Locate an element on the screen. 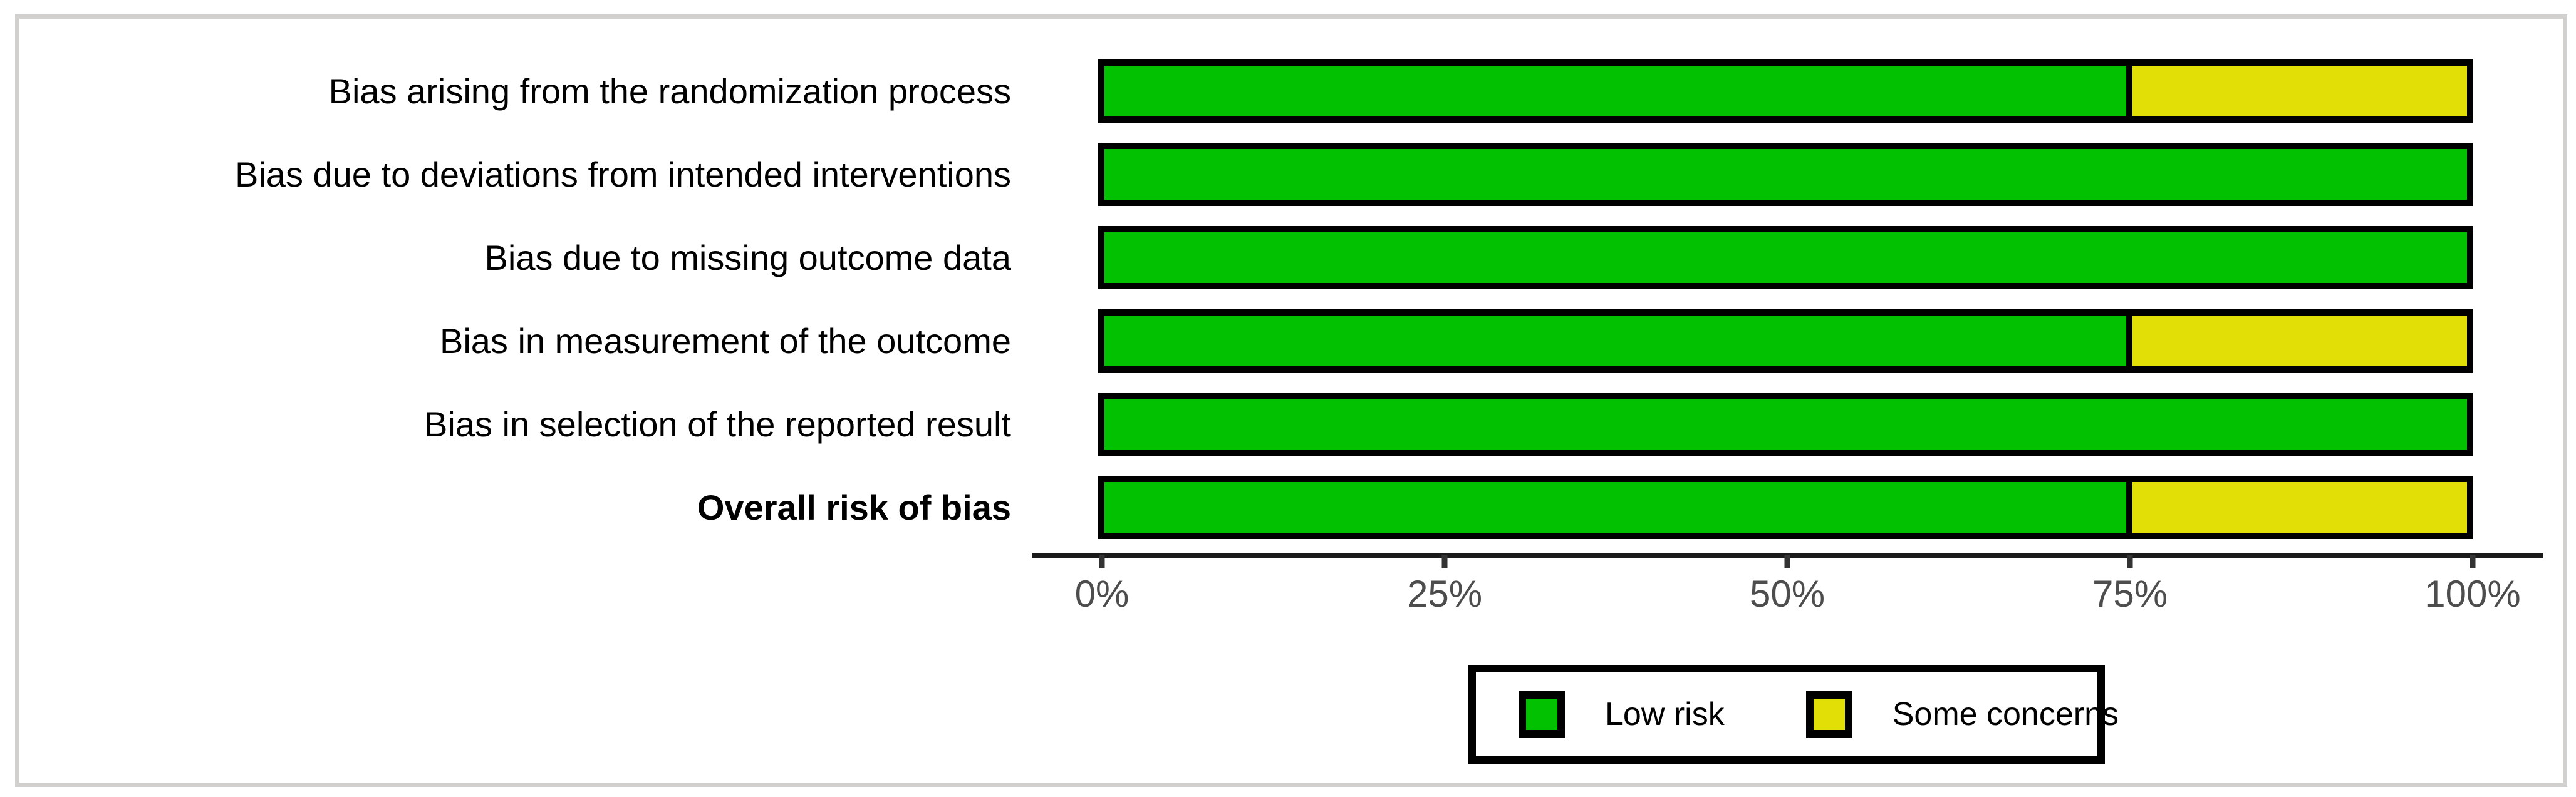 The image size is (2576, 797). bar-row: Bias in selection of the reported result is located at coordinates (1288, 424).